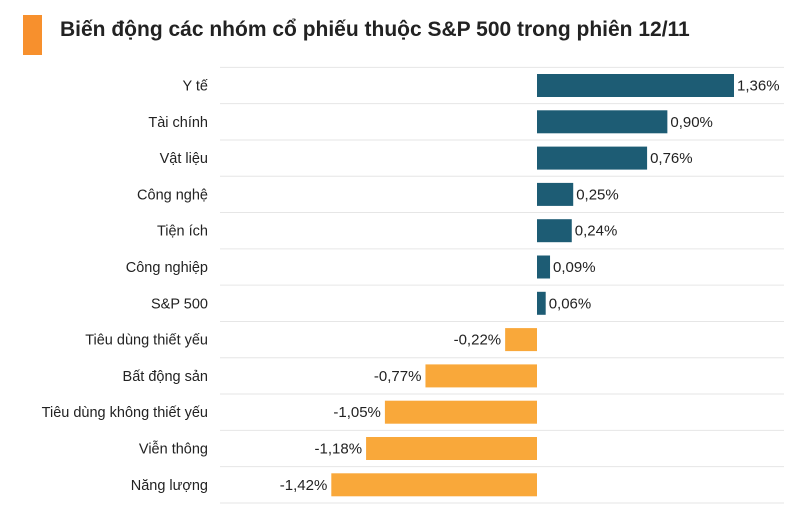 This screenshot has width=792, height=508. Describe the element at coordinates (184, 159) in the screenshot. I see `category-label: Vật liệu` at that location.